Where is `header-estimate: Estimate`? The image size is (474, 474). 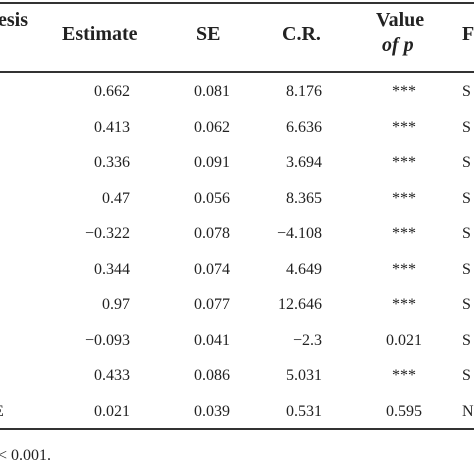 header-estimate: Estimate is located at coordinates (100, 34).